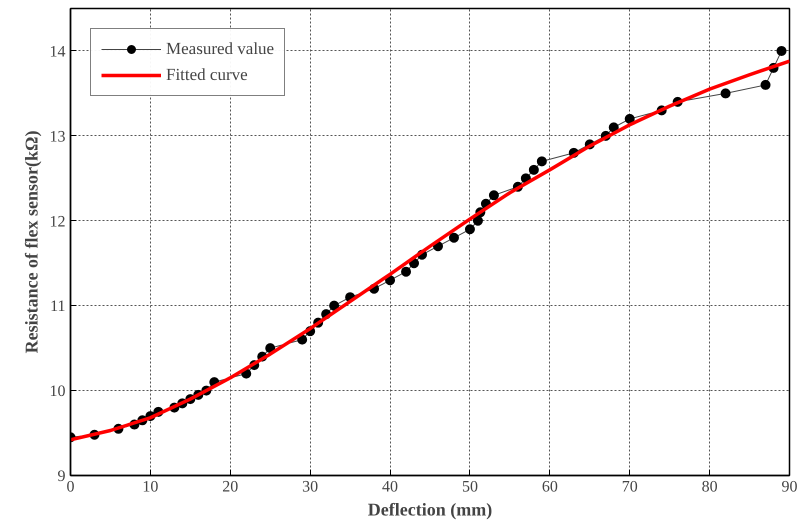 The image size is (801, 525). What do you see at coordinates (430, 510) in the screenshot?
I see `x-axis-title: Deflection (mm)` at bounding box center [430, 510].